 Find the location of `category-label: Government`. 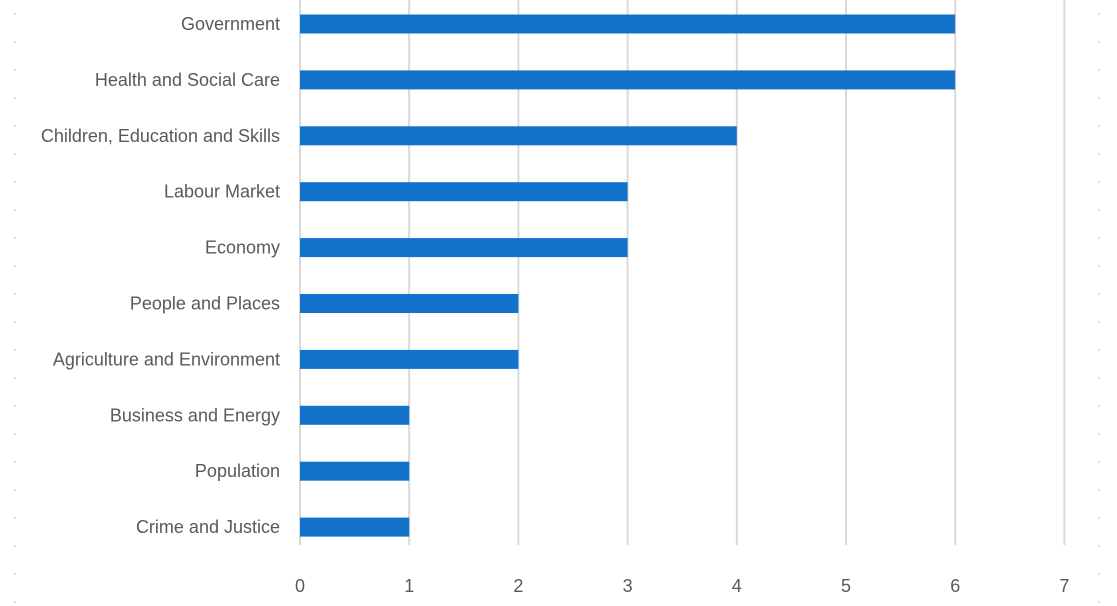

category-label: Government is located at coordinates (230, 24).